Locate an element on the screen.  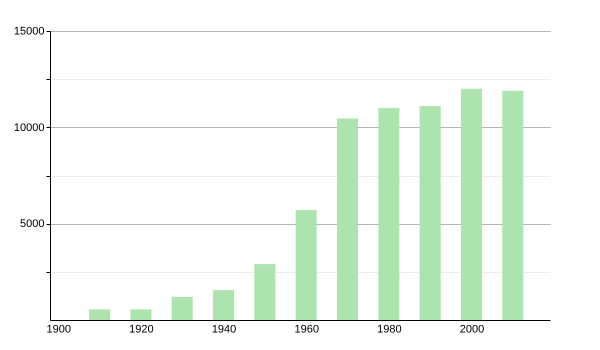
x-tick-label: 1960 is located at coordinates (306, 330).